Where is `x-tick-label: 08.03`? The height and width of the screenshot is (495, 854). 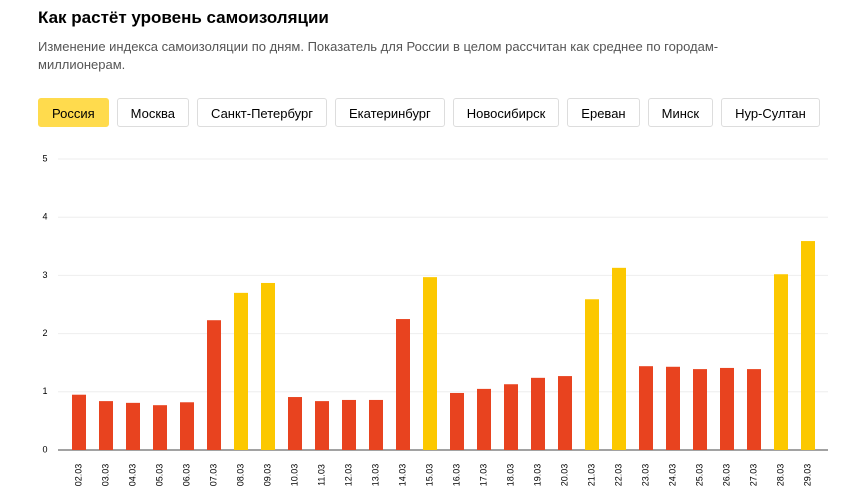
x-tick-label: 08.03 is located at coordinates (240, 475).